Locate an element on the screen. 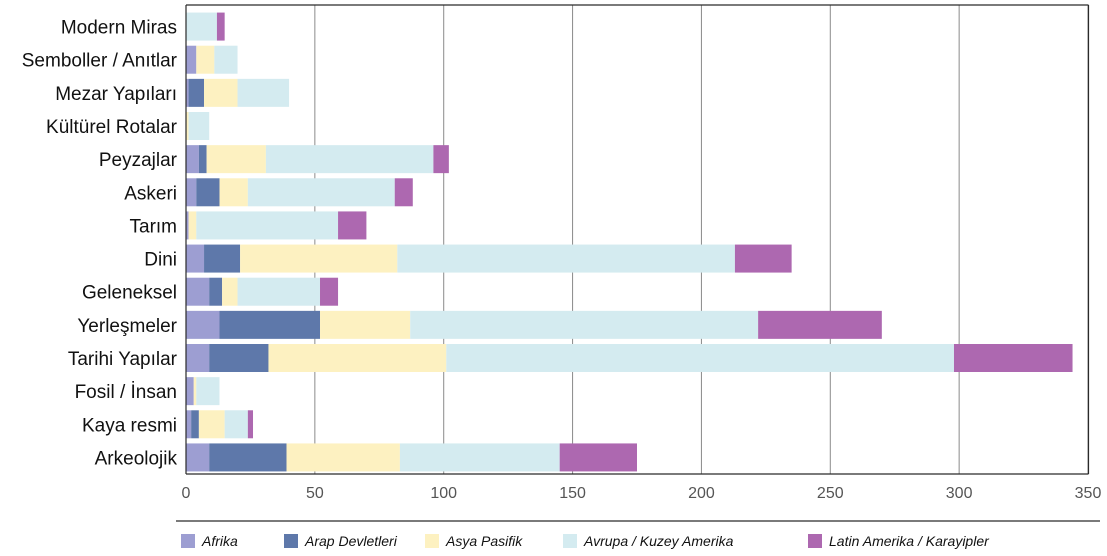  x-tick-label-150: 150 is located at coordinates (572, 493).